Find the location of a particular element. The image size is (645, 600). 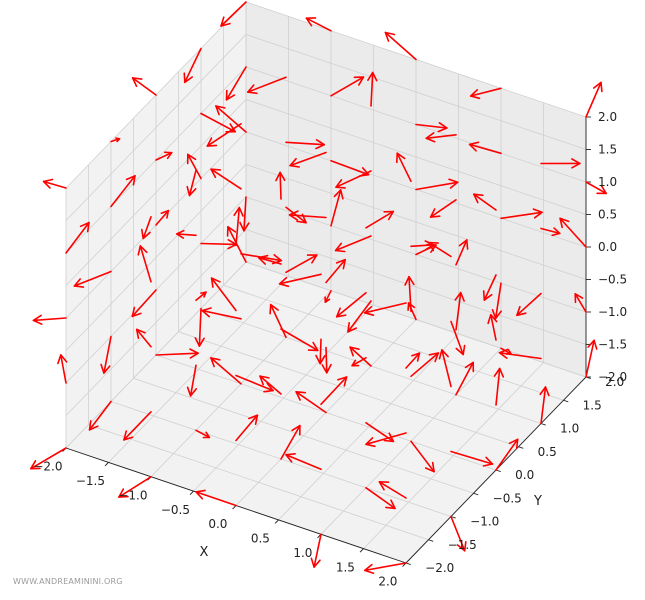

z-tick-label: −1.0 is located at coordinates (612, 312).